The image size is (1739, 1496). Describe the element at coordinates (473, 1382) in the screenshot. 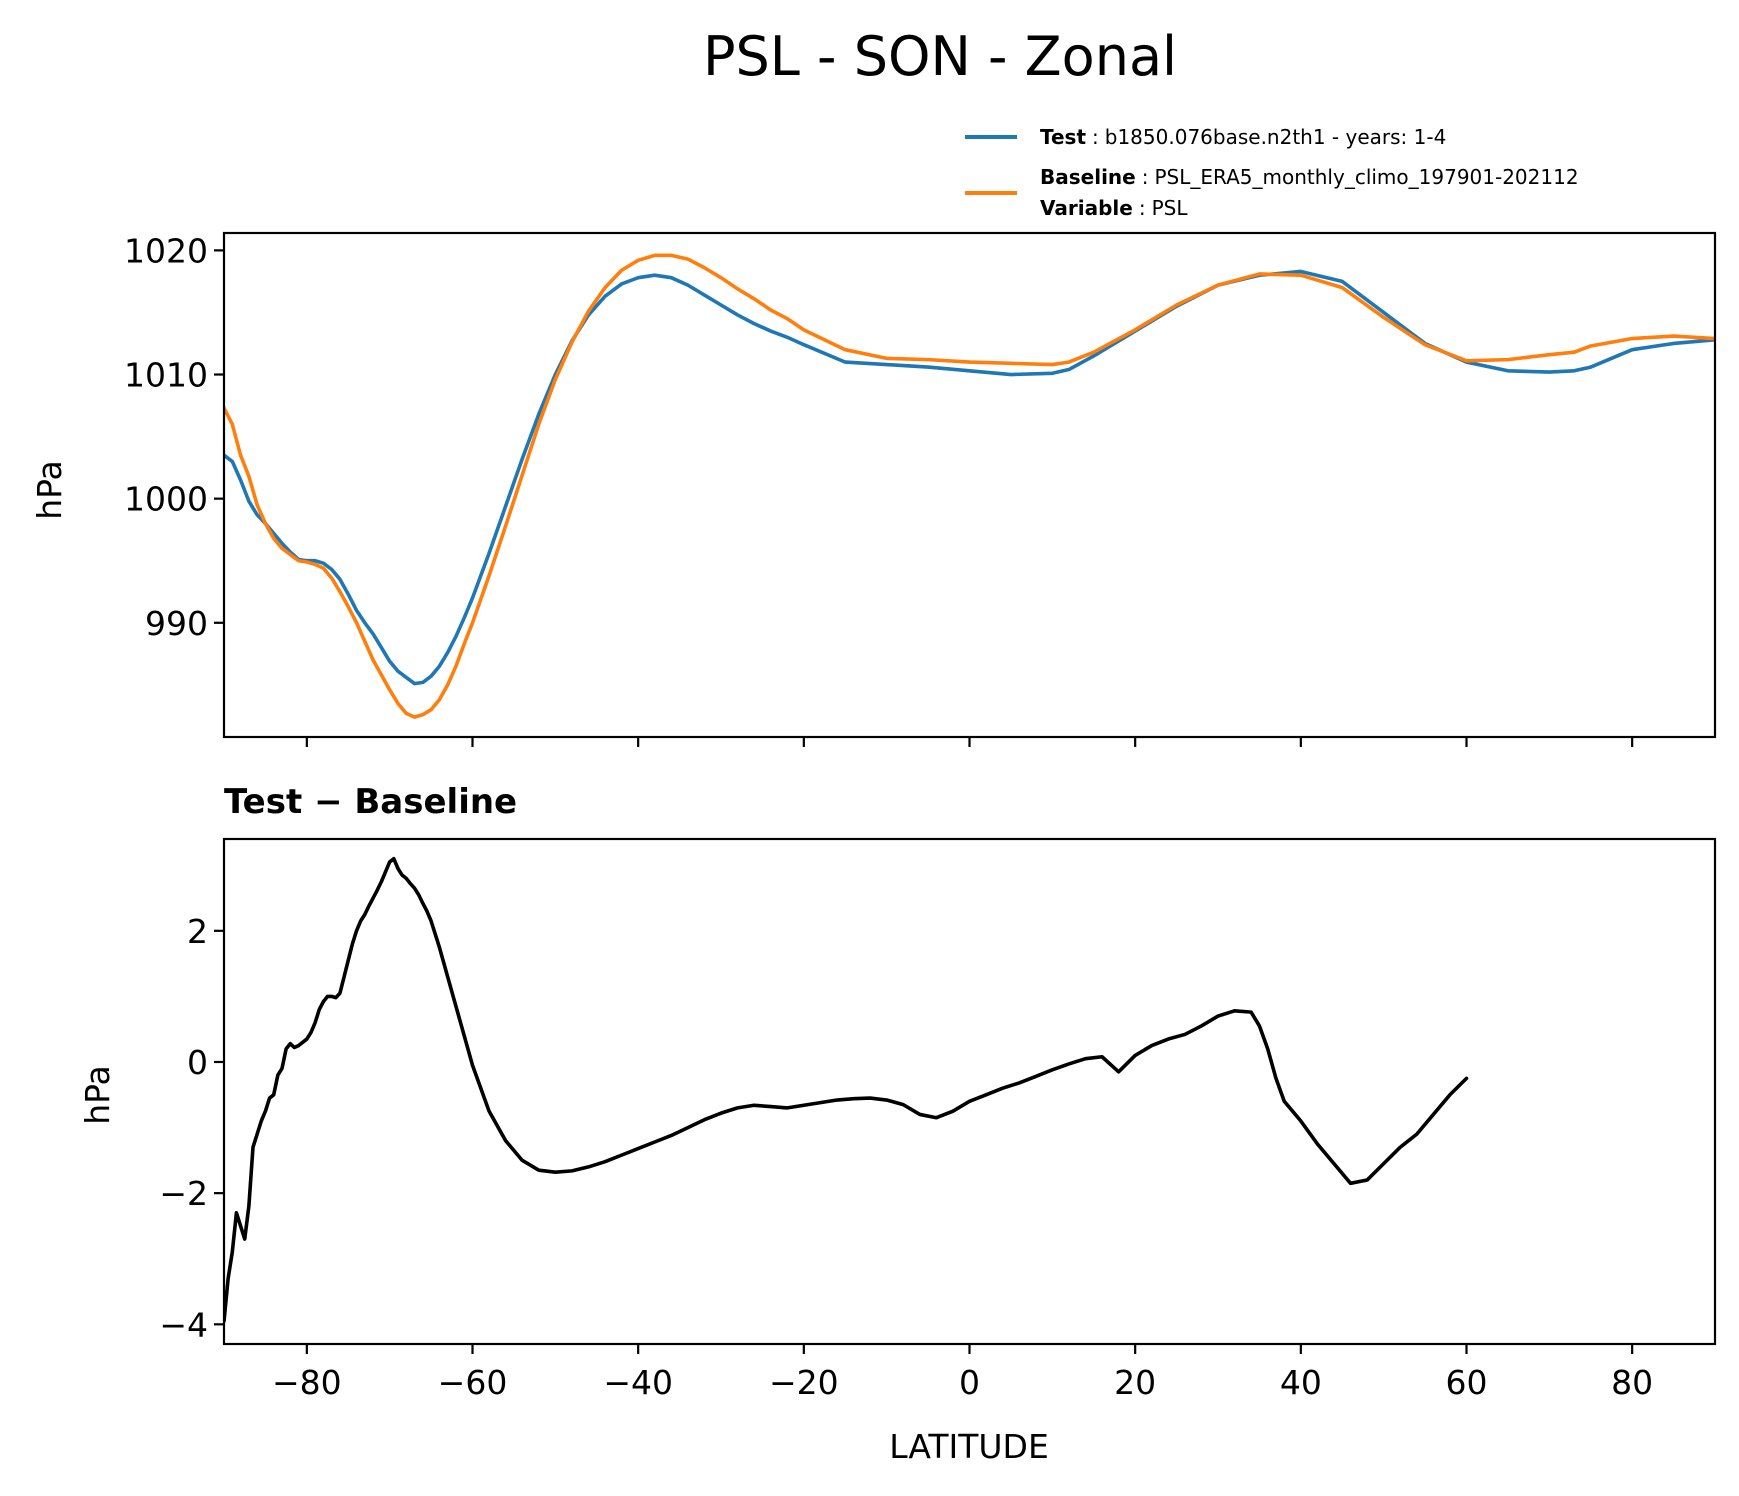

I see `bottom-x-tick-label: −60` at that location.